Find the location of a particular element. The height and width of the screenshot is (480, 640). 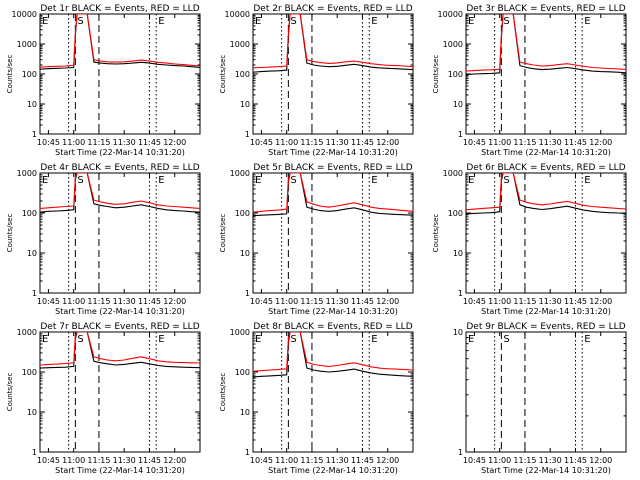

chart-title: Det 8r BLACK = Events, RED = LLD is located at coordinates (332, 327).